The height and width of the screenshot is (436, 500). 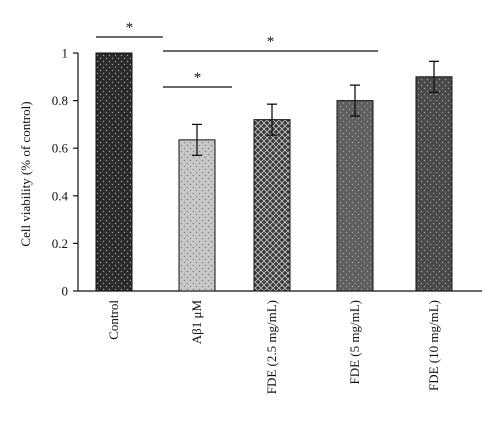 What do you see at coordinates (65, 53) in the screenshot?
I see `y-tick-label: 1` at bounding box center [65, 53].